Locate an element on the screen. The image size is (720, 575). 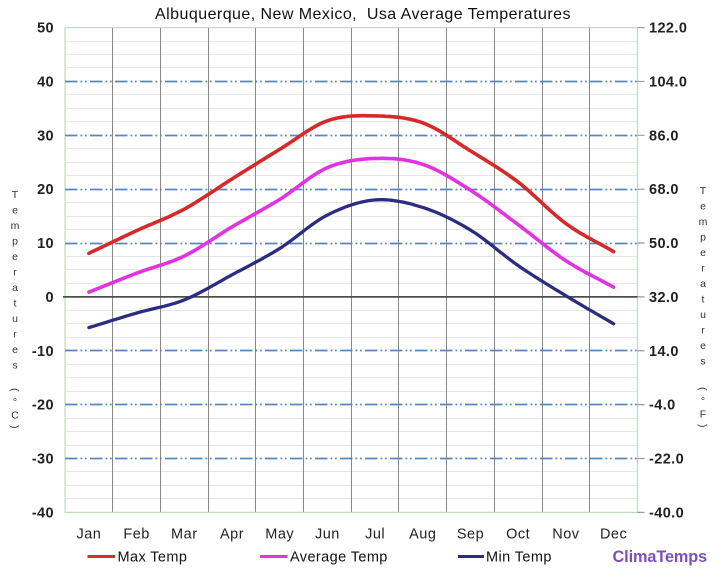
svg-text: Average Temp is located at coordinates (339, 558).